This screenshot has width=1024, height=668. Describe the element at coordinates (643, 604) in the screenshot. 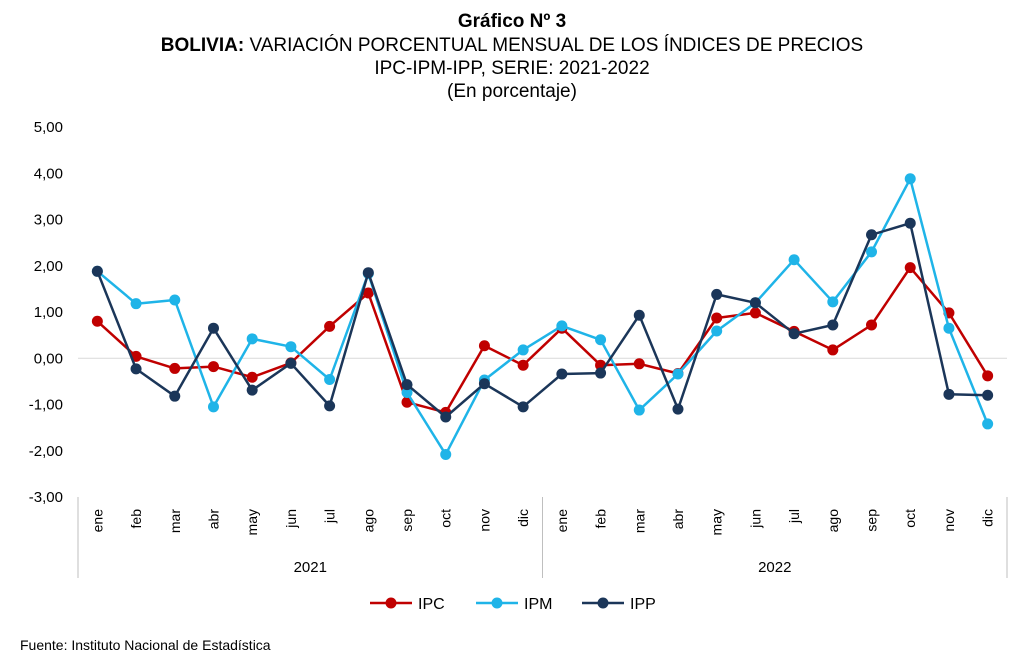

I see `legend-label-ipp: IPP` at that location.